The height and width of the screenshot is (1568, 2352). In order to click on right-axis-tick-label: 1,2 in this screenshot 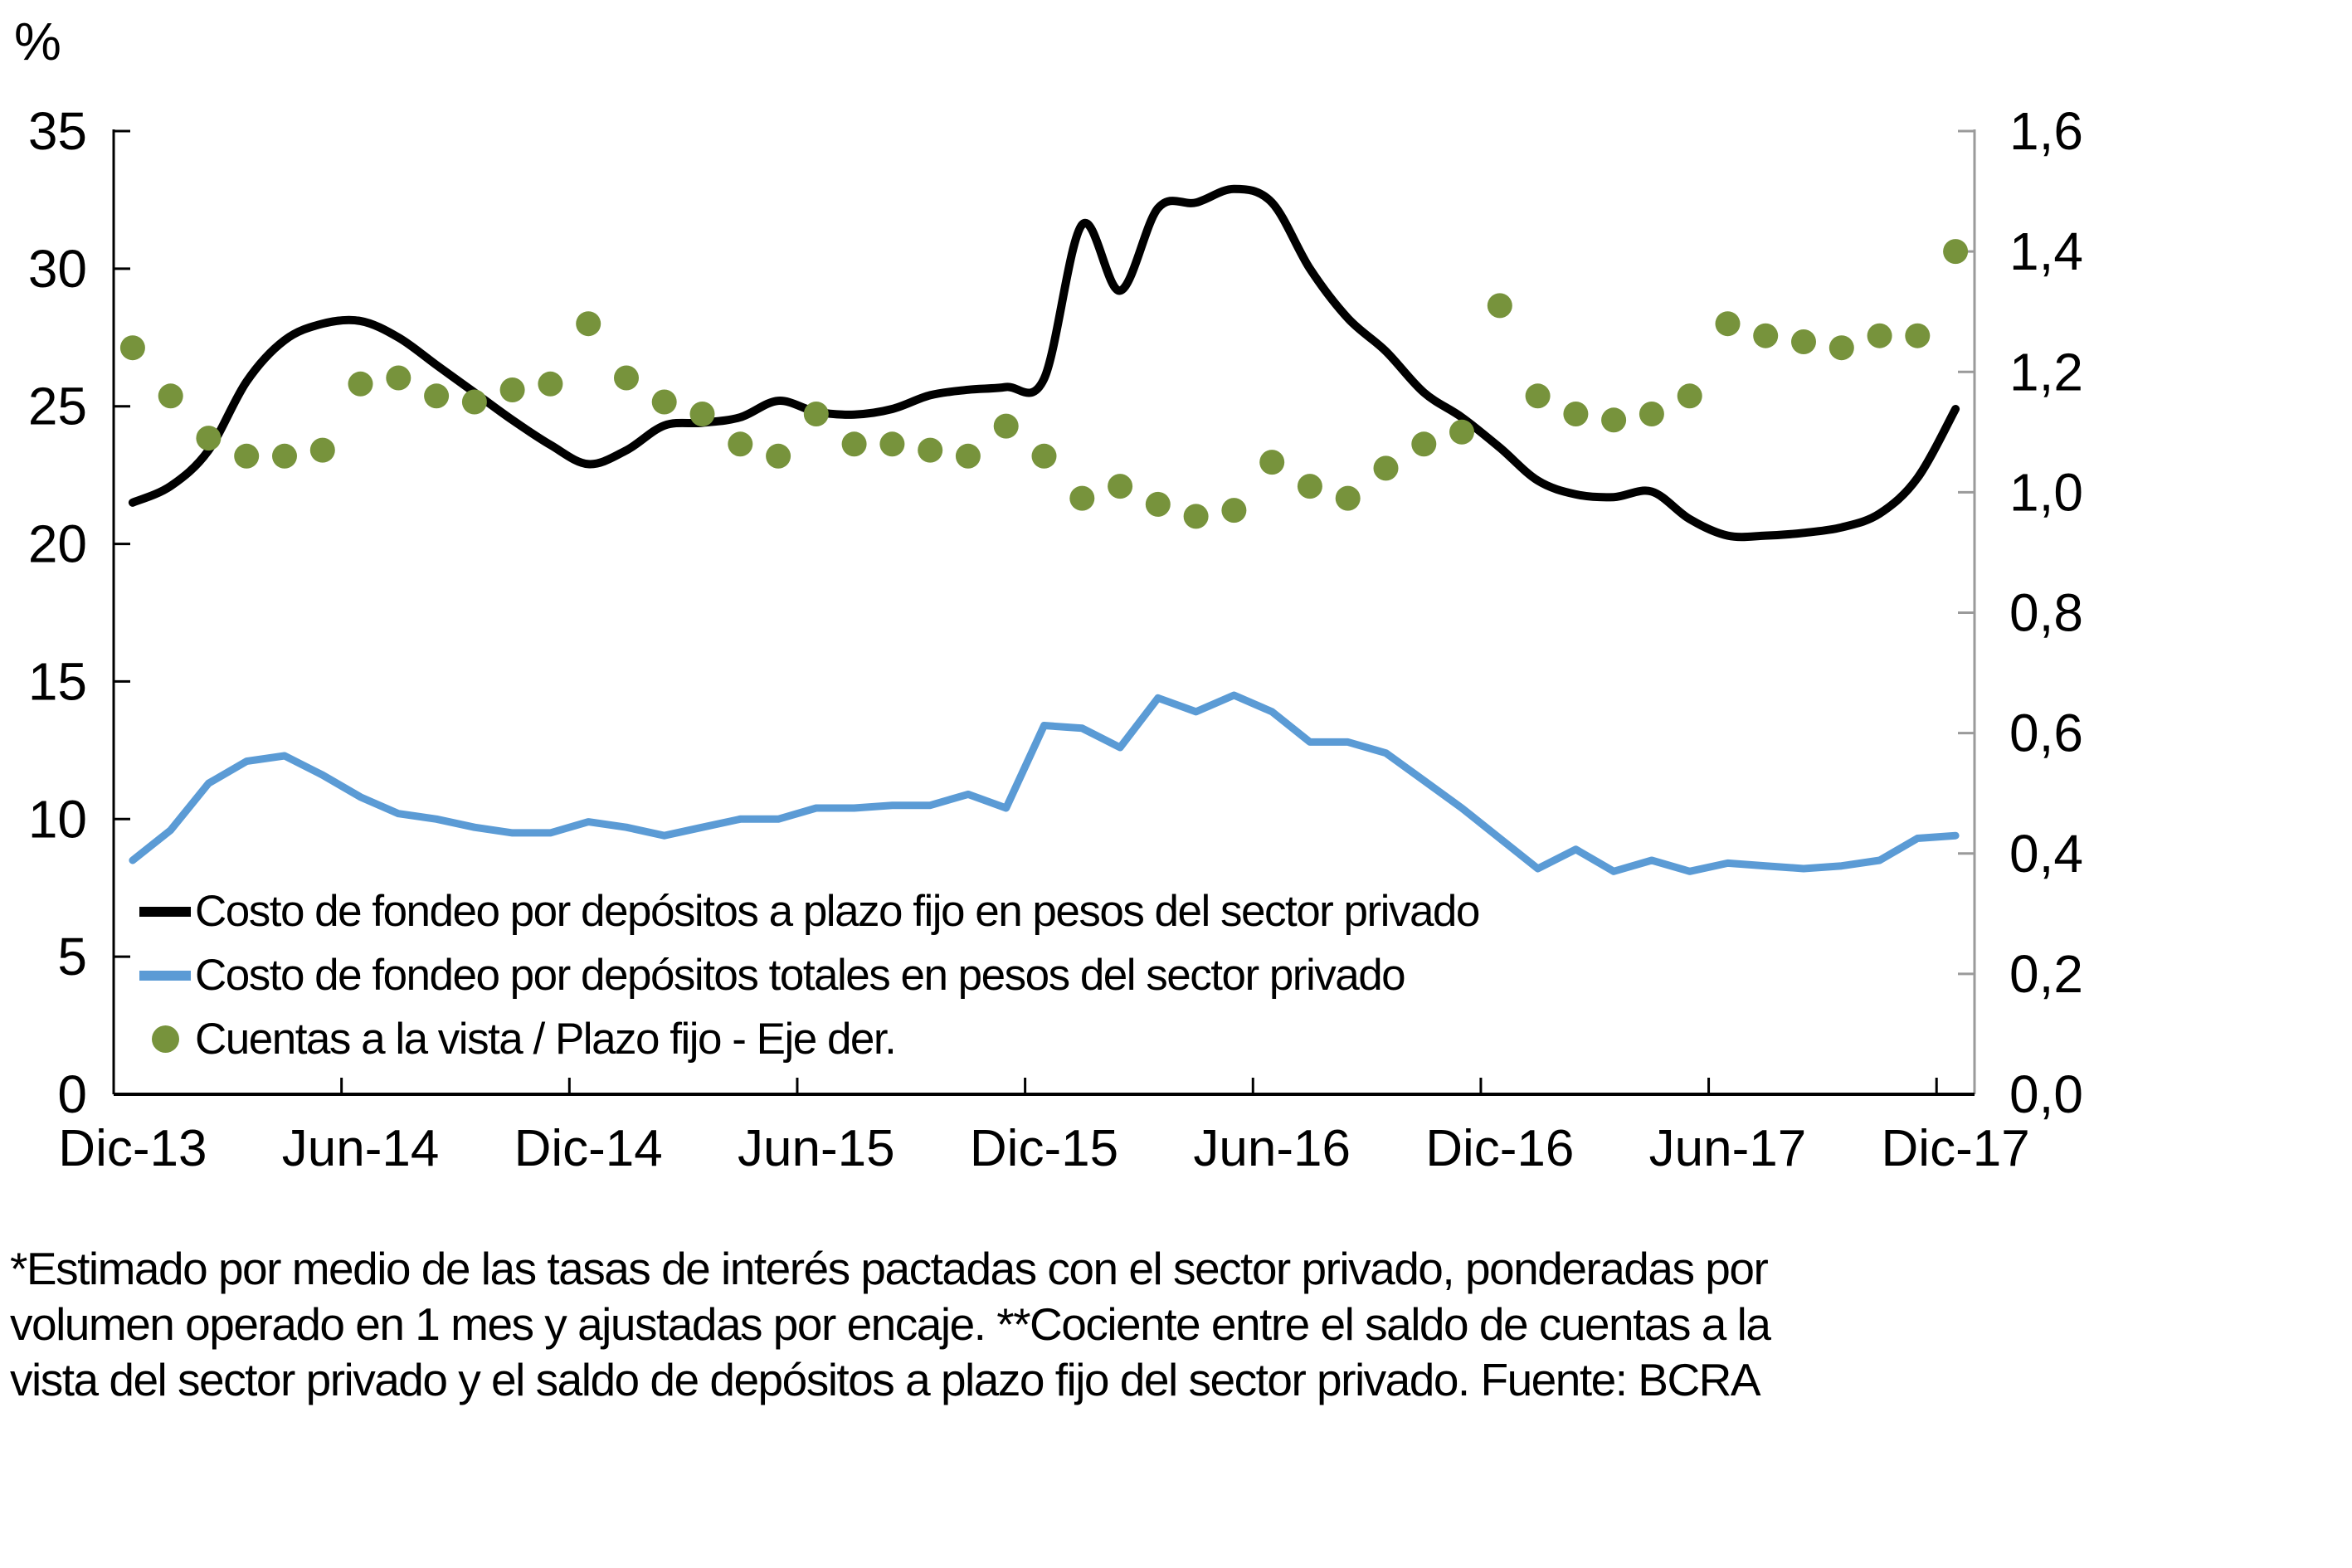, I will do `click(2046, 372)`.